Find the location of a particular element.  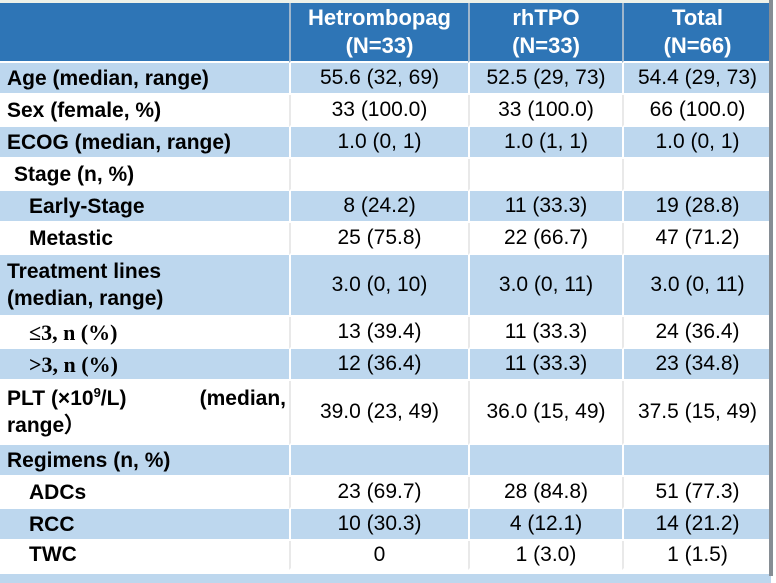

value-cell: 14 (21.2) is located at coordinates (696, 525).